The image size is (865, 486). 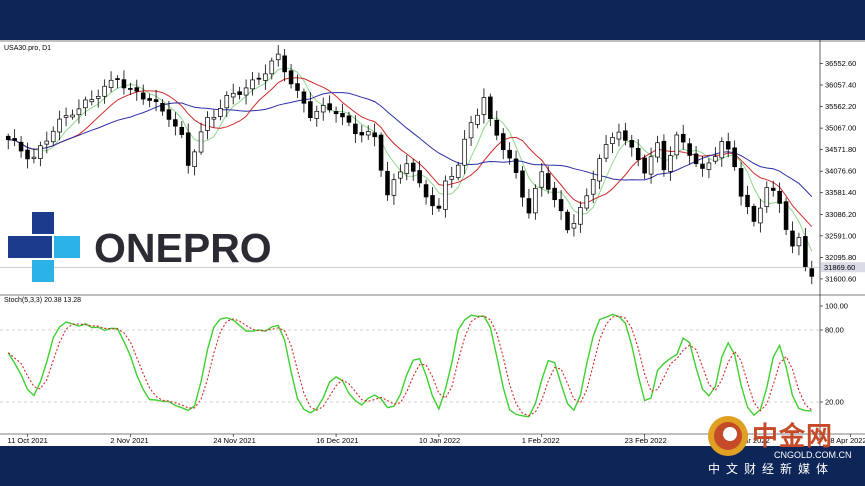 I want to click on onepro-logo: ONEPRO, so click(x=138, y=248).